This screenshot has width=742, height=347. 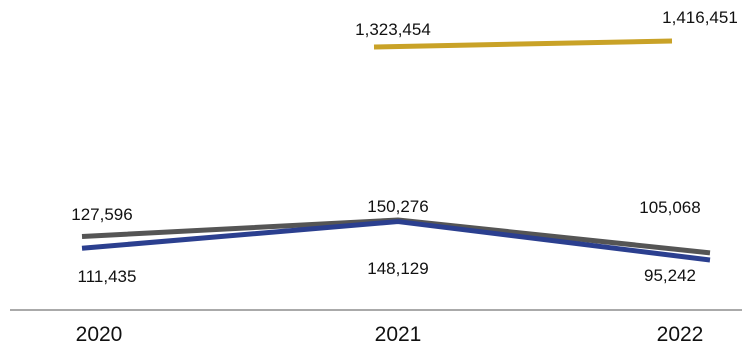 What do you see at coordinates (396, 241) in the screenshot?
I see `blue-series-line` at bounding box center [396, 241].